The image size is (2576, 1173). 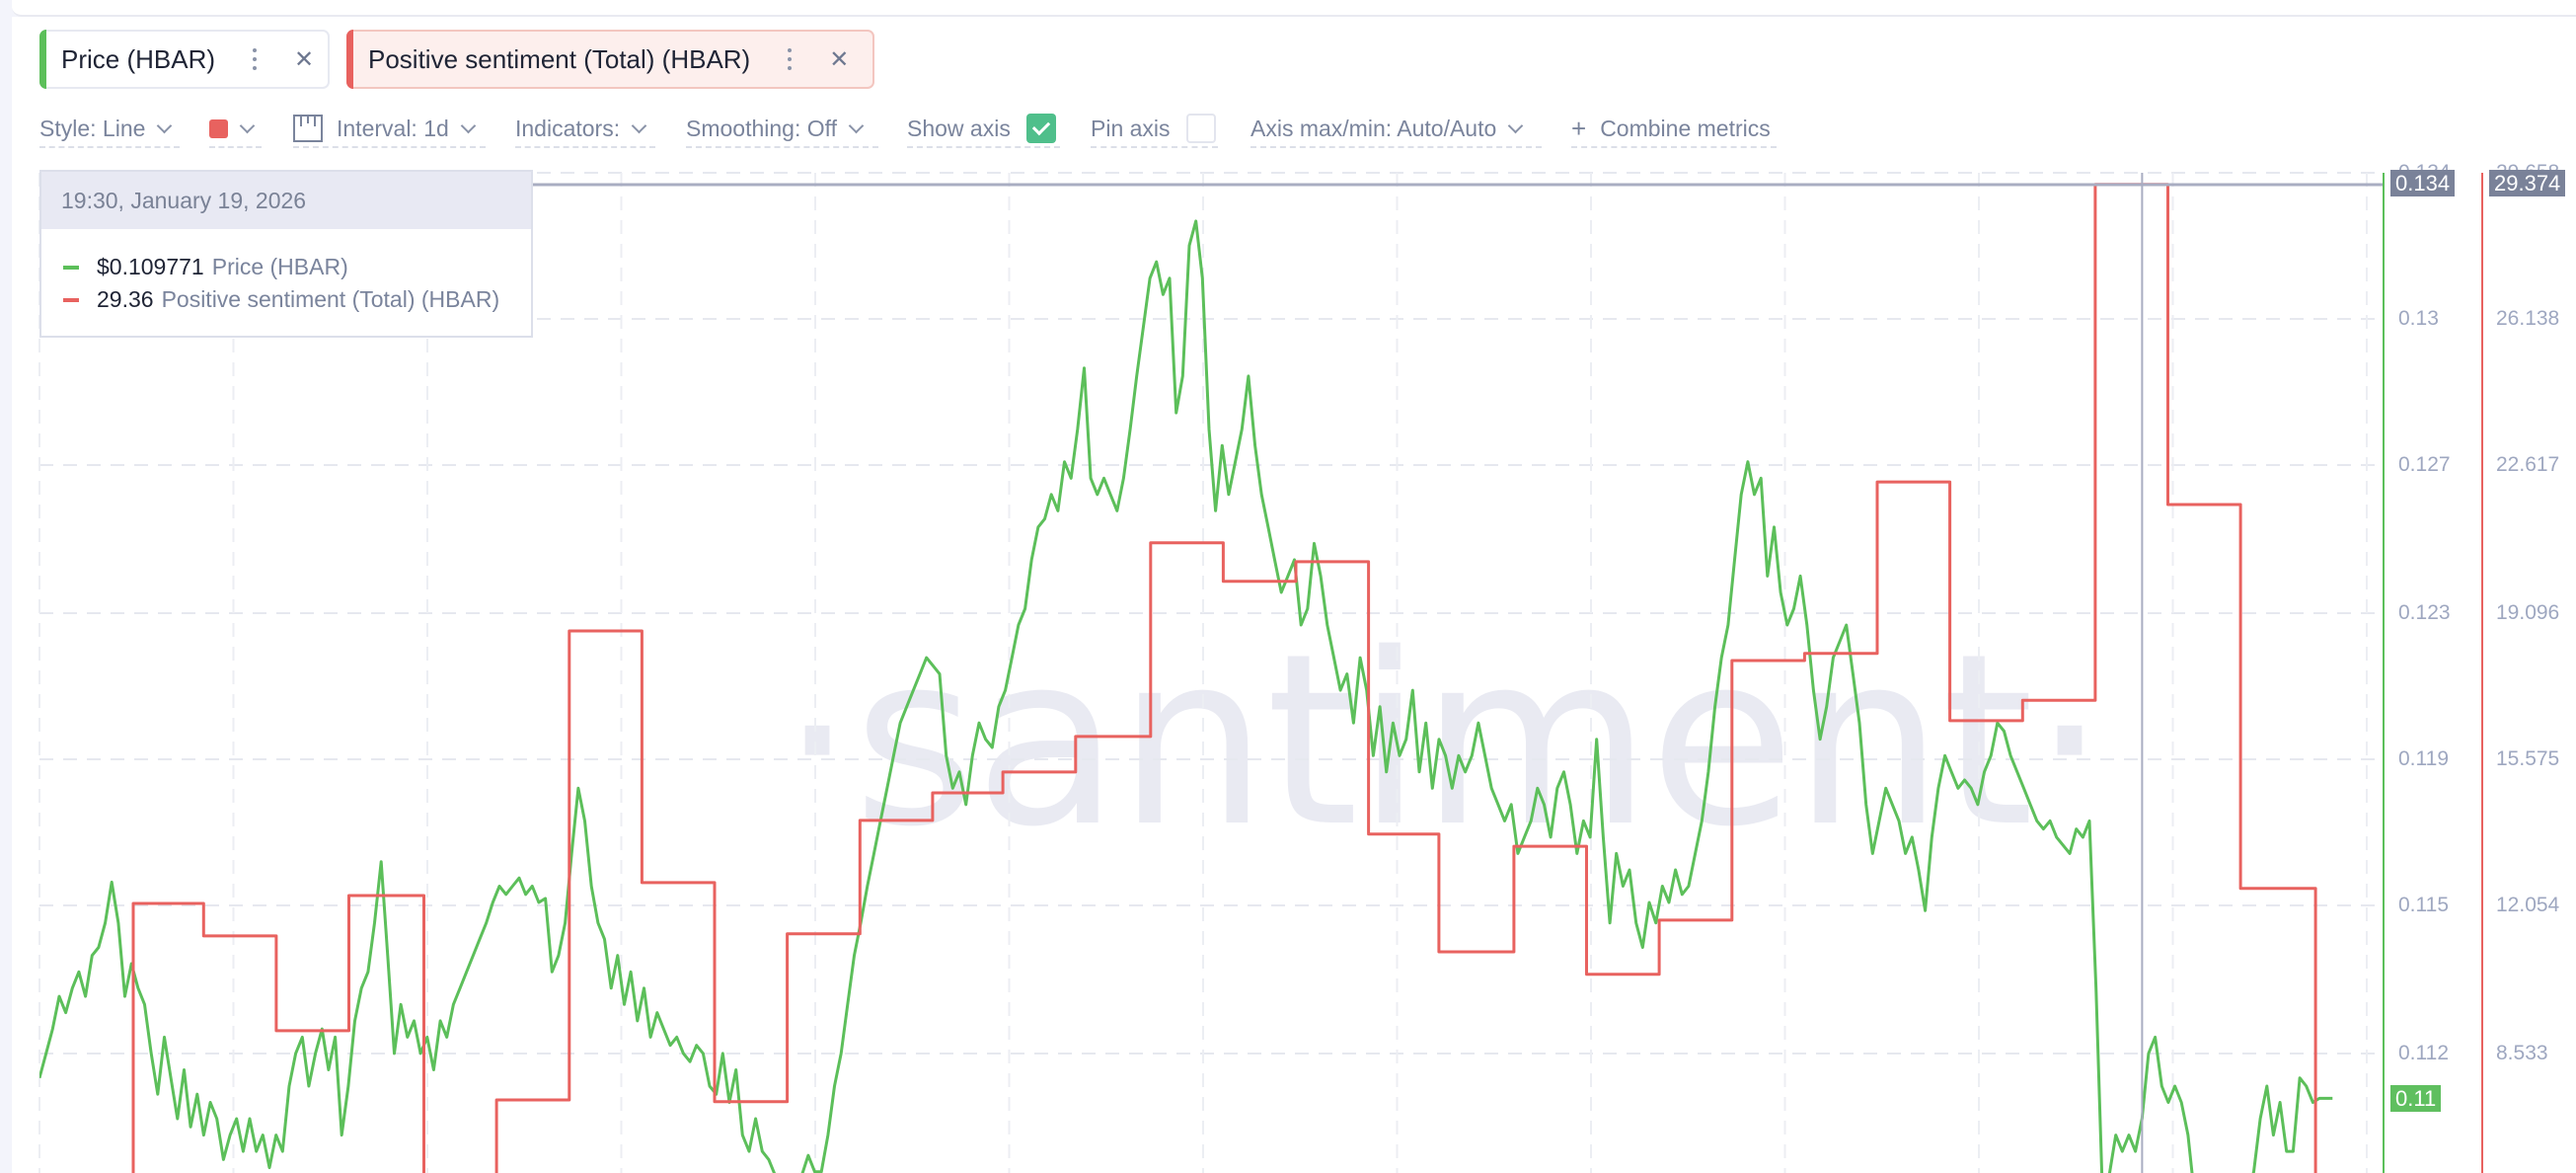 I want to click on metric-tab-price: Price (HBAR) ✕, so click(x=185, y=60).